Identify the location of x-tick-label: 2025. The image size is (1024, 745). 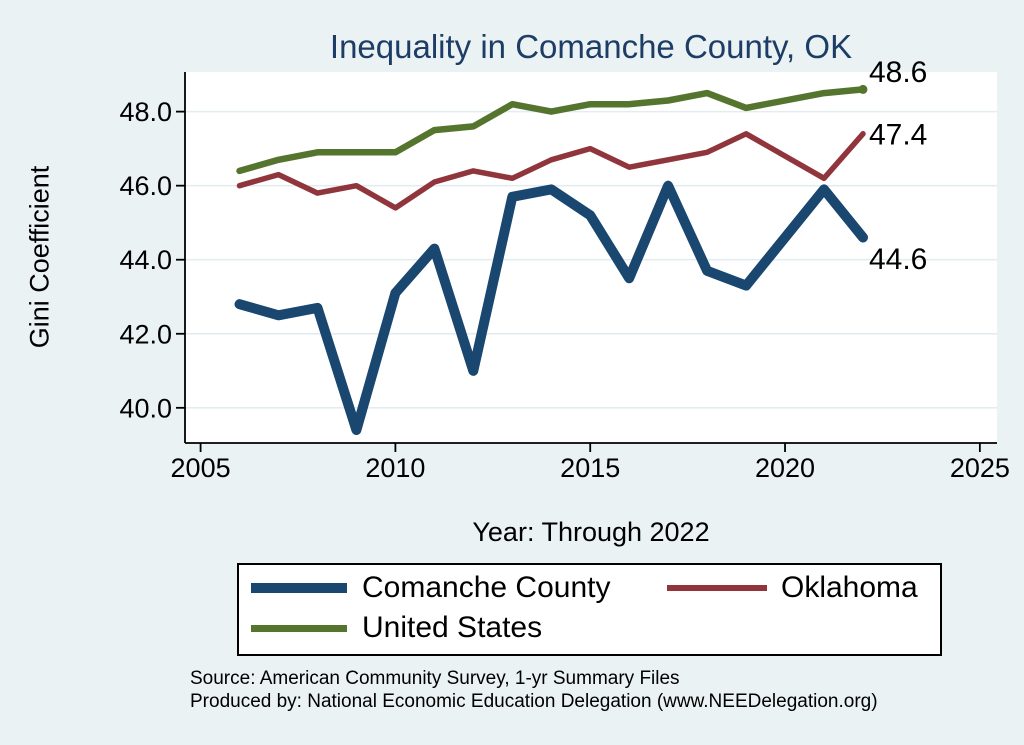
(980, 468).